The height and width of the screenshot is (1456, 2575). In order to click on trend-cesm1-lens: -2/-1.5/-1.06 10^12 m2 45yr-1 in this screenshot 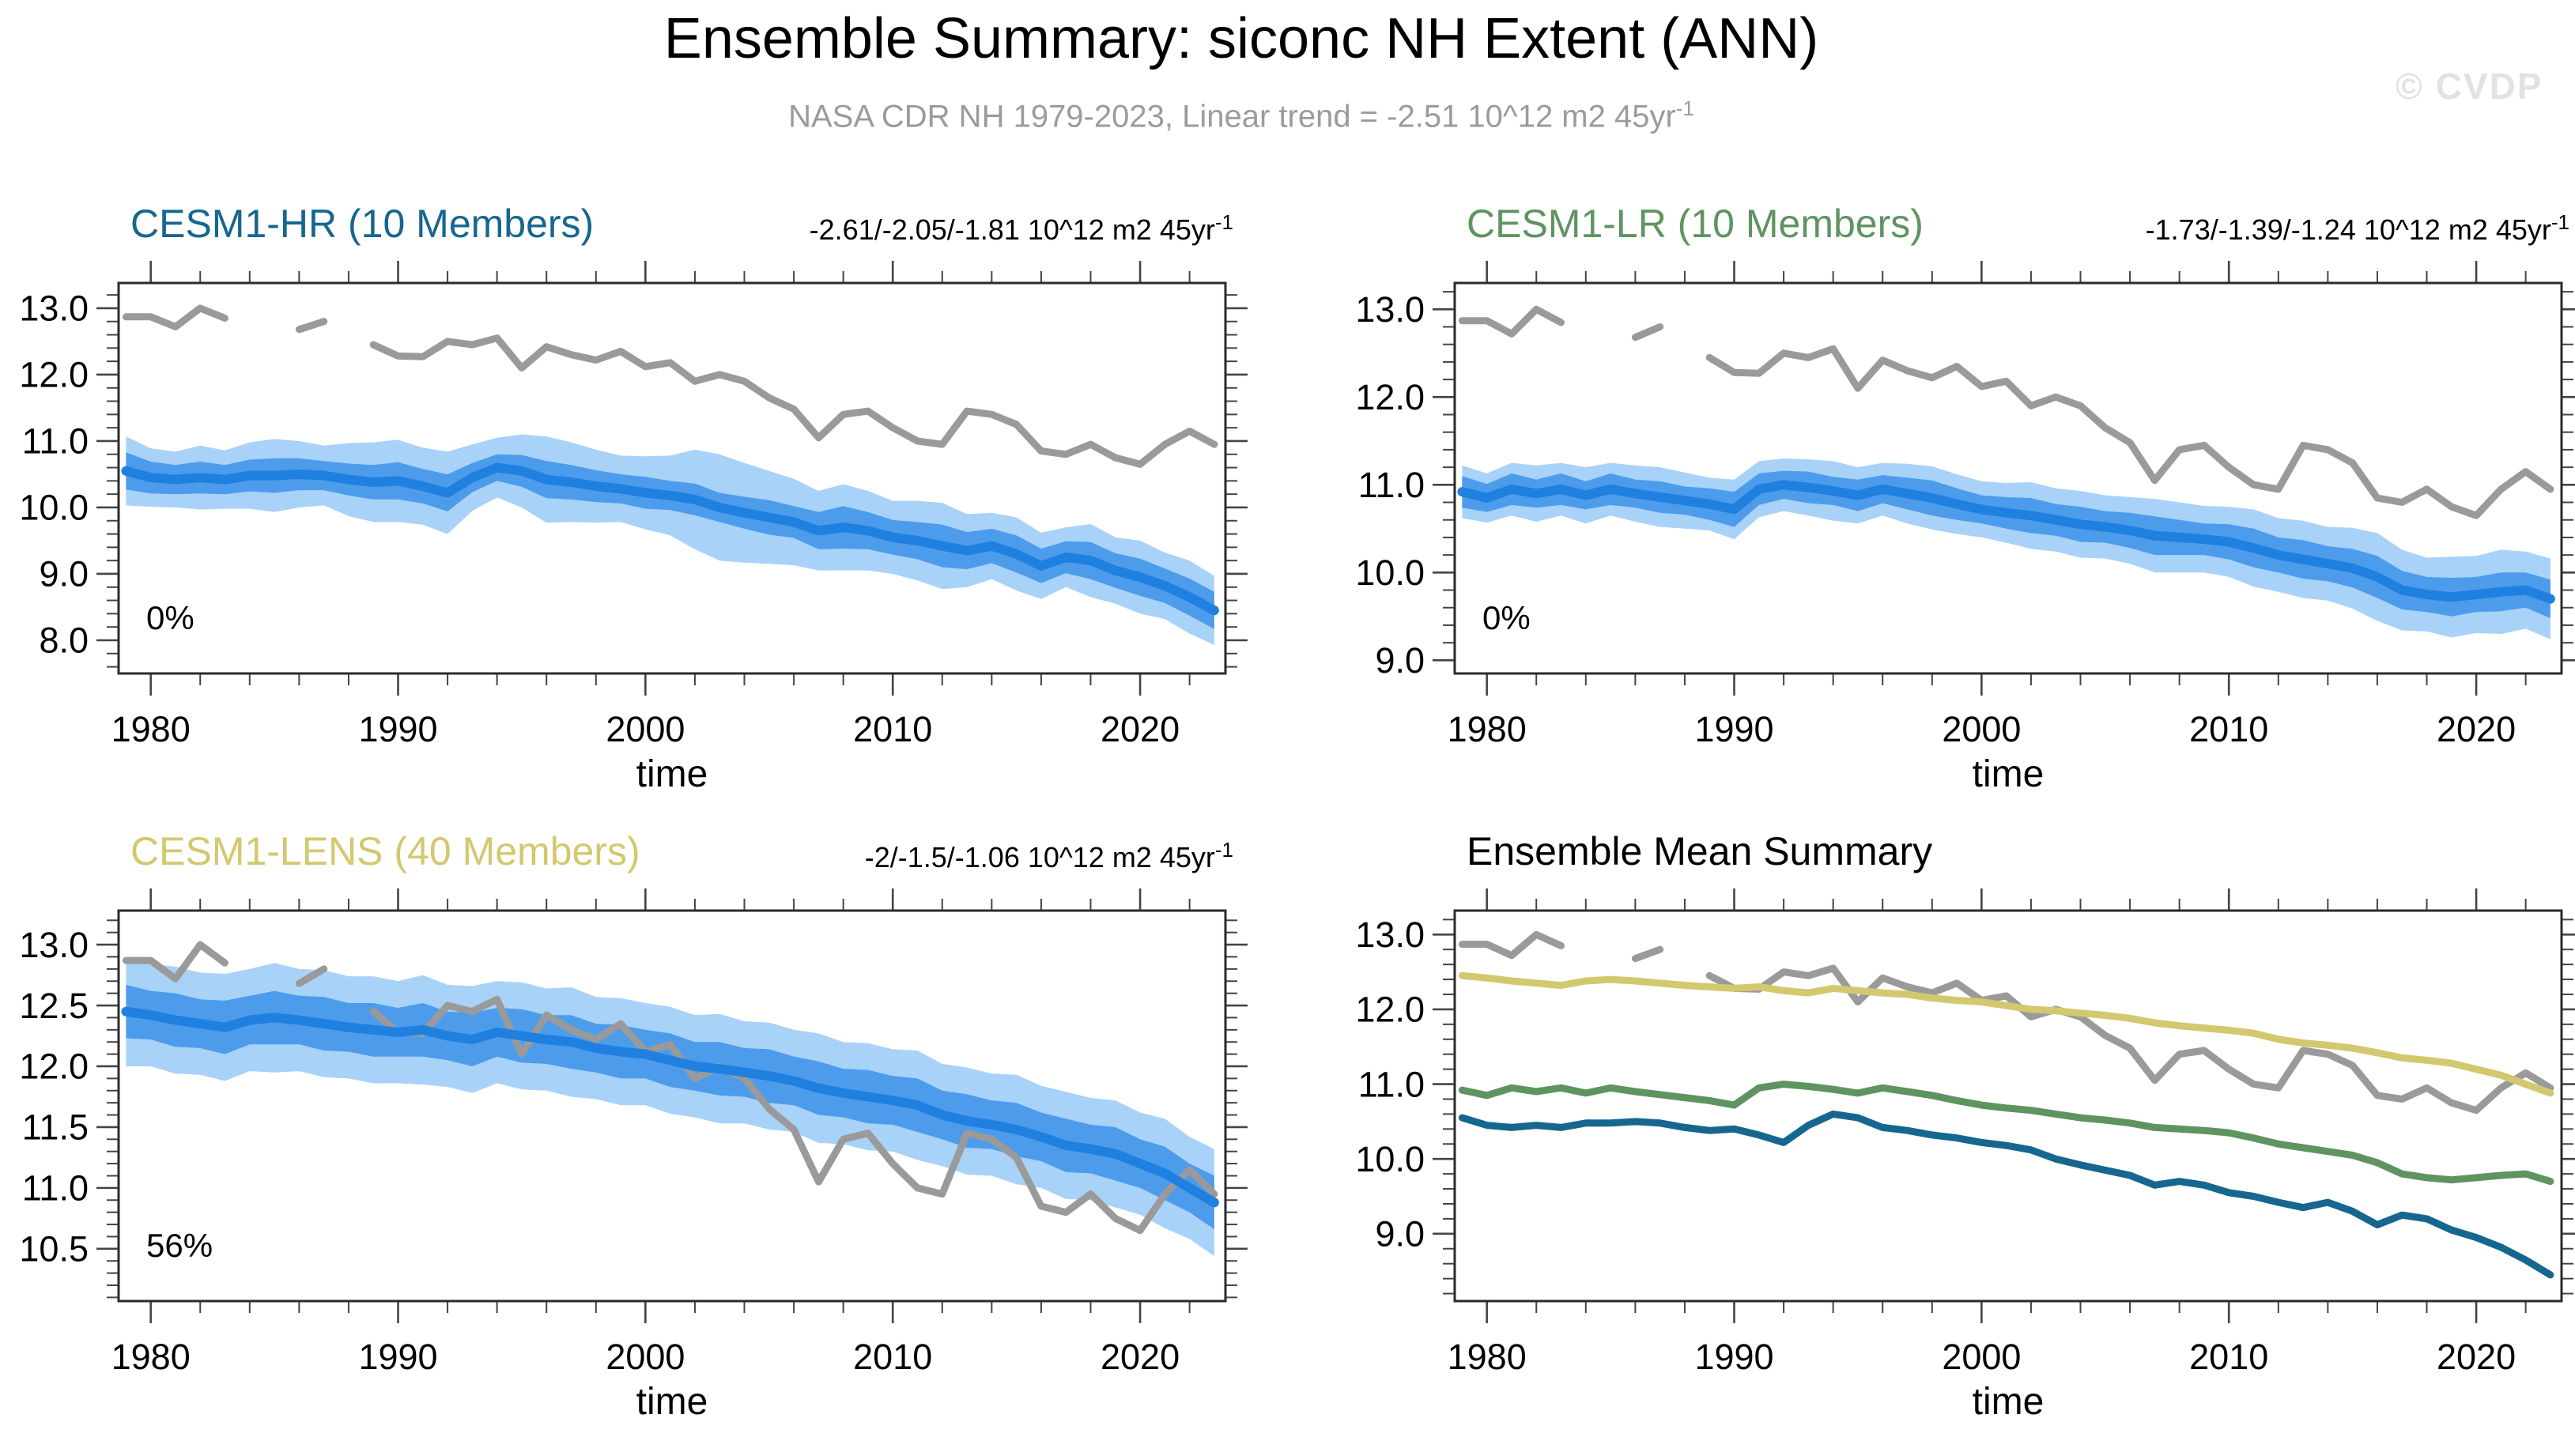, I will do `click(893, 856)`.